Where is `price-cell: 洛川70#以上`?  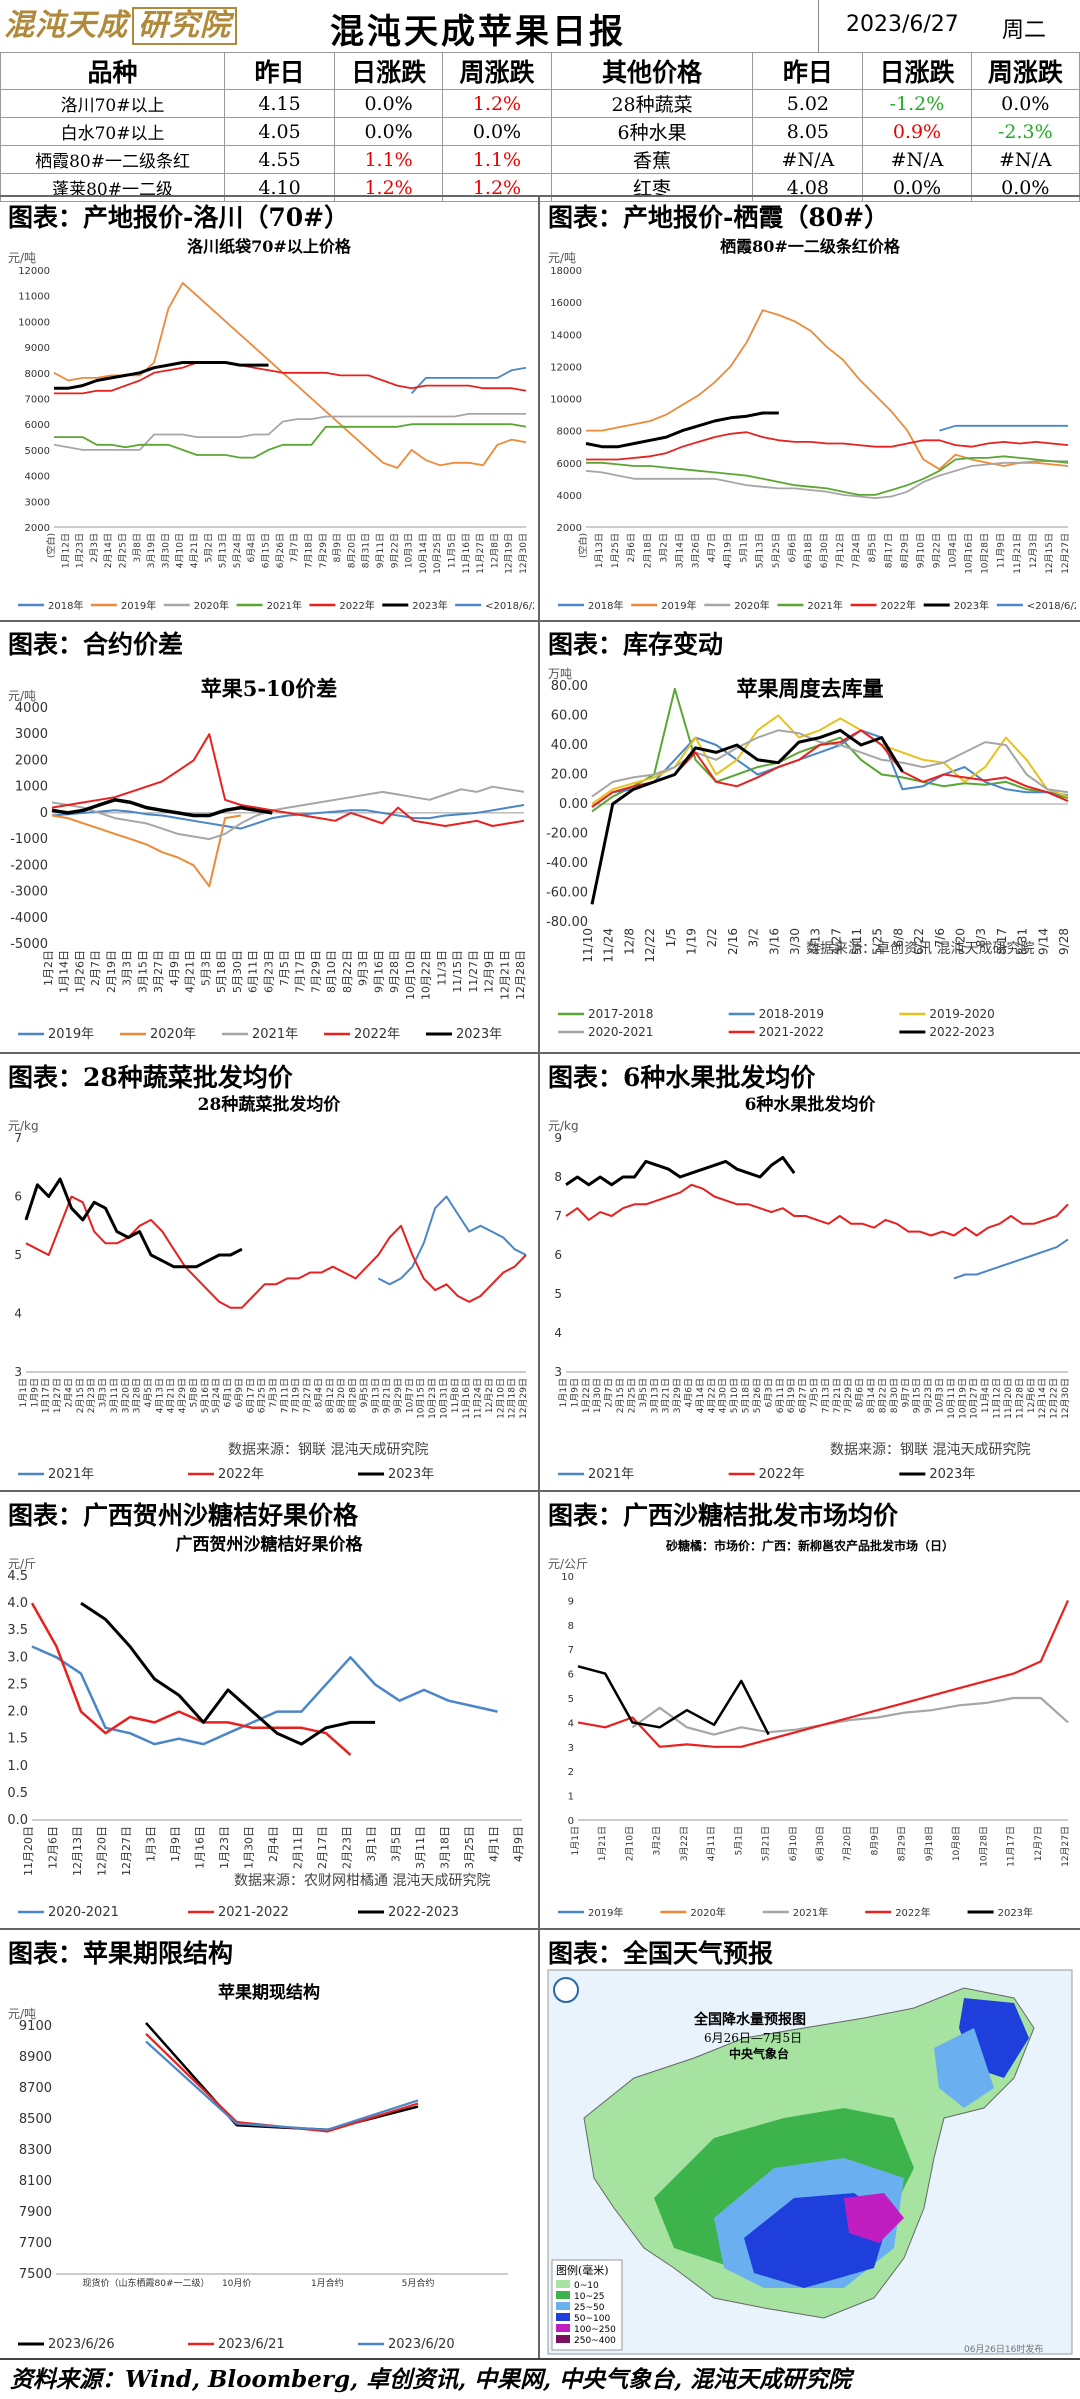 price-cell: 洛川70#以上 is located at coordinates (113, 103).